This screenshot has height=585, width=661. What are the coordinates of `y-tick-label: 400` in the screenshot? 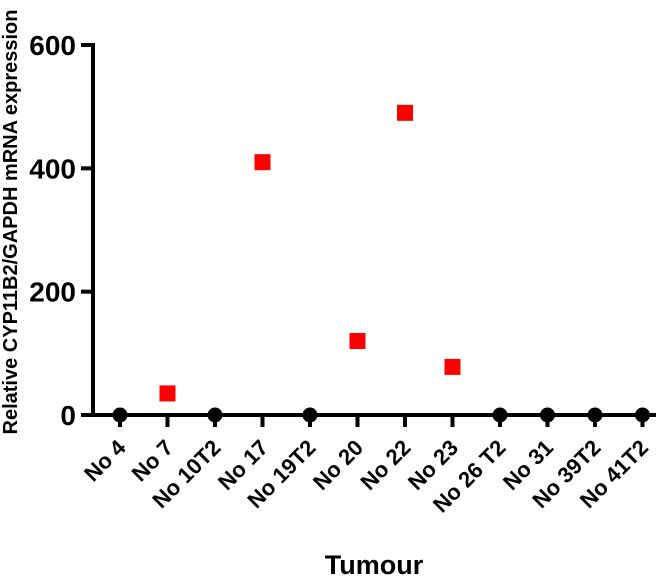 It's located at (52, 168).